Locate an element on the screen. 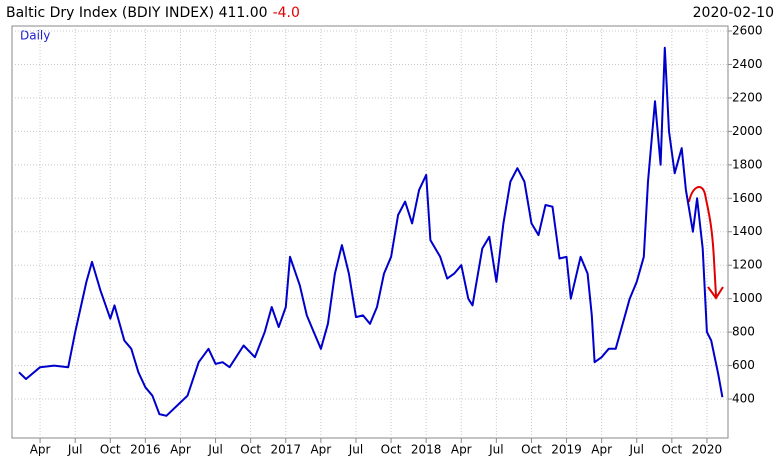 This screenshot has width=780, height=458. y-tick-label: 1600 is located at coordinates (747, 198).